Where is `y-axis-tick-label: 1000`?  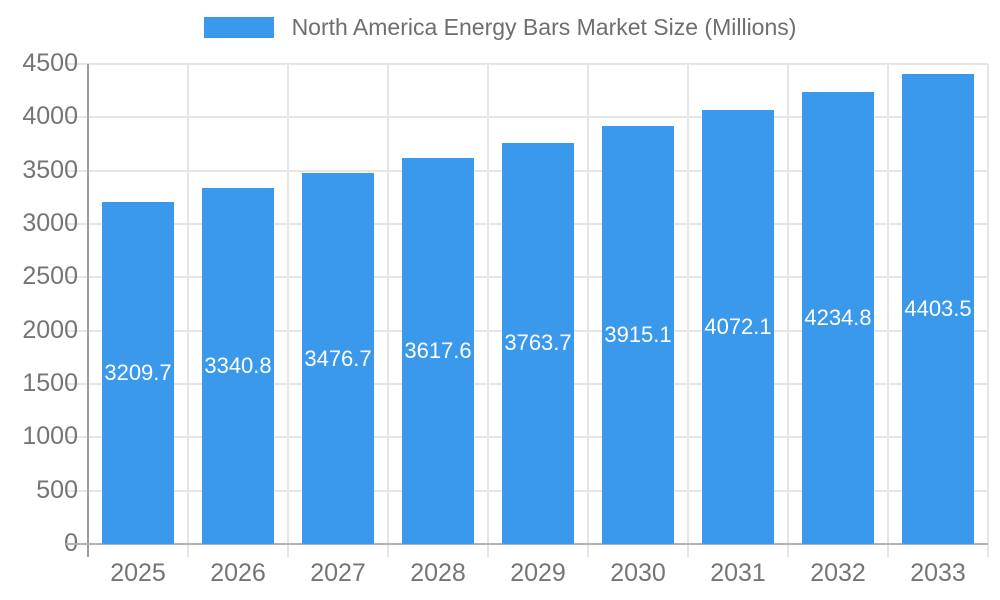 y-axis-tick-label: 1000 is located at coordinates (50, 436).